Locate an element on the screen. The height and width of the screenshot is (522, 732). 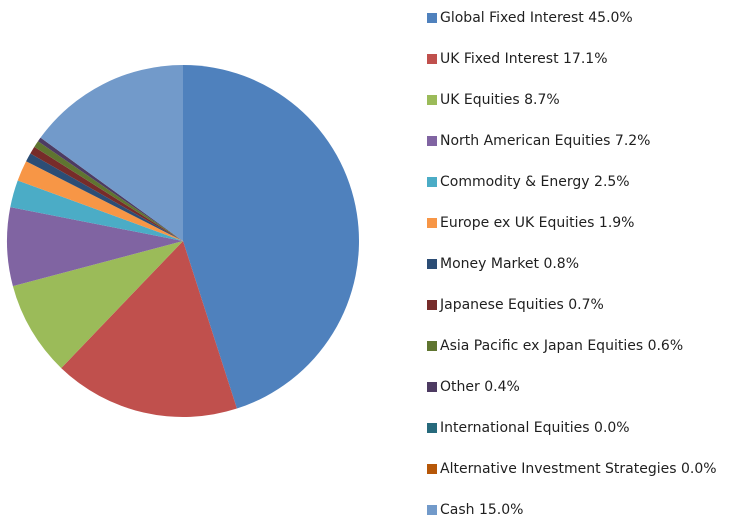
legend-value: 7.2% is located at coordinates (633, 141).